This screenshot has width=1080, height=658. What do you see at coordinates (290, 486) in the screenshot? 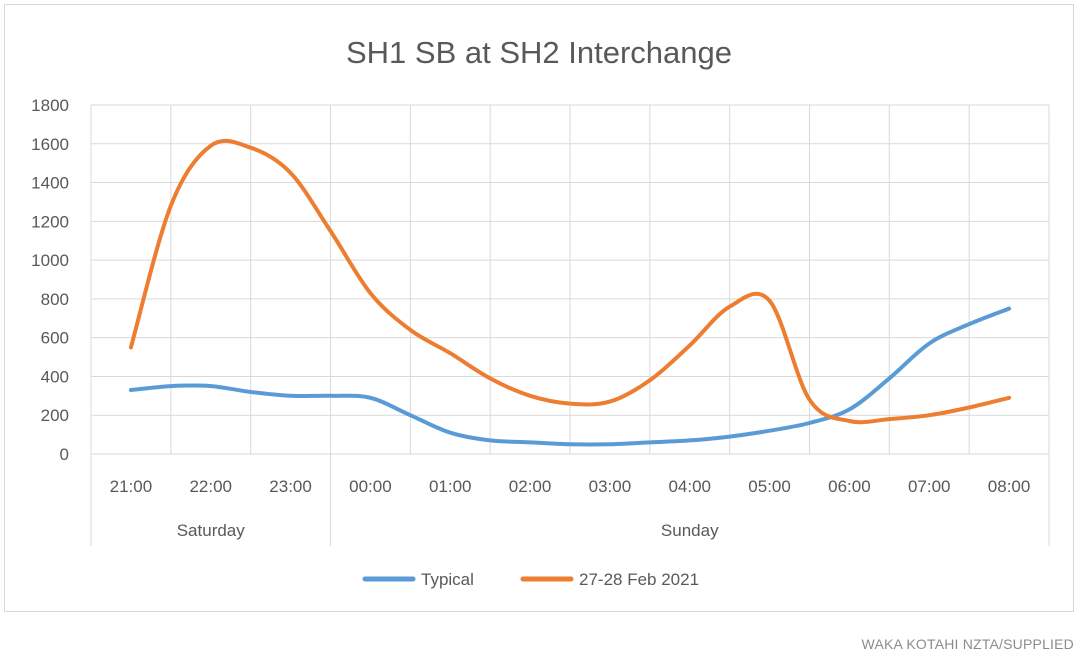
I see `x-tick-label: 23:00` at bounding box center [290, 486].